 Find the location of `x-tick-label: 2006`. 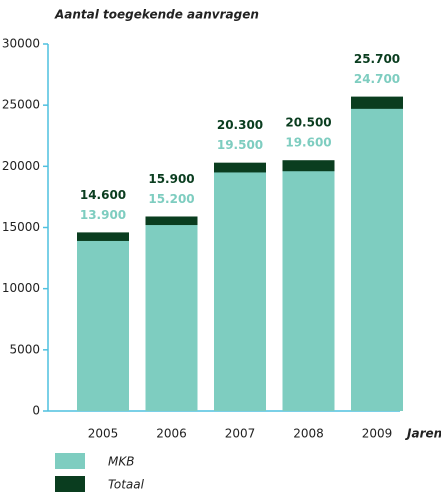

x-tick-label: 2006 is located at coordinates (171, 434).